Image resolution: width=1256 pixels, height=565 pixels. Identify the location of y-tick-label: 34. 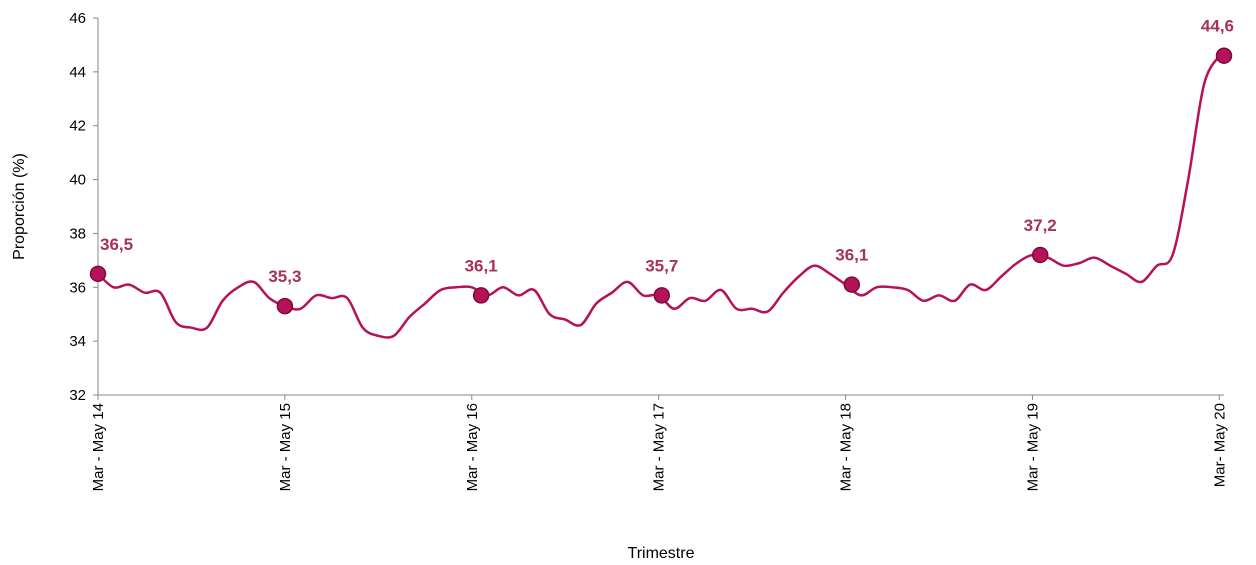
(77, 341).